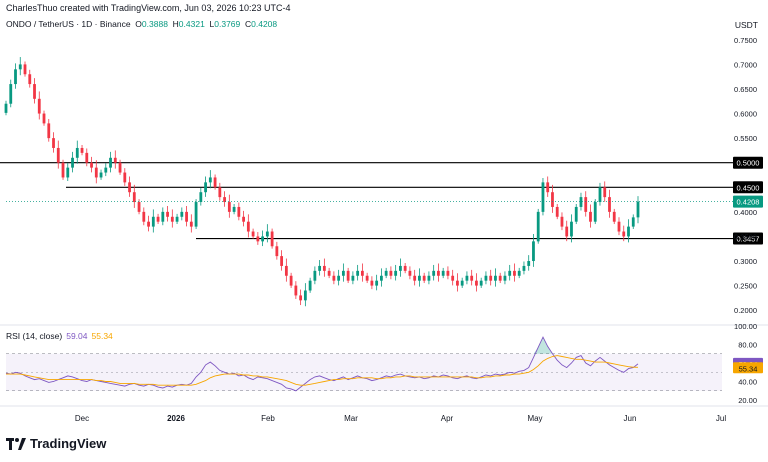 The width and height of the screenshot is (768, 462). I want to click on rsi-ma-line, so click(322, 370).